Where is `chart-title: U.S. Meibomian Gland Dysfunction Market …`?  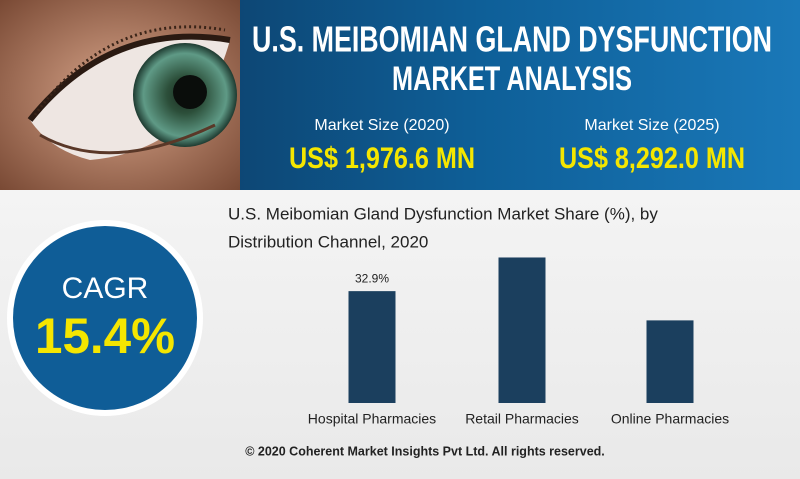
chart-title: U.S. Meibomian Gland Dysfunction Market … is located at coordinates (443, 213).